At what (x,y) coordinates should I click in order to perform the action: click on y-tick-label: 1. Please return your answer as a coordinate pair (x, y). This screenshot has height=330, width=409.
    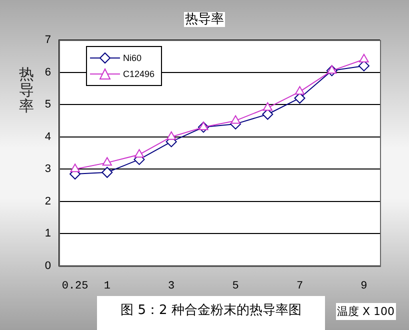
    Looking at the image, I should click on (47, 234).